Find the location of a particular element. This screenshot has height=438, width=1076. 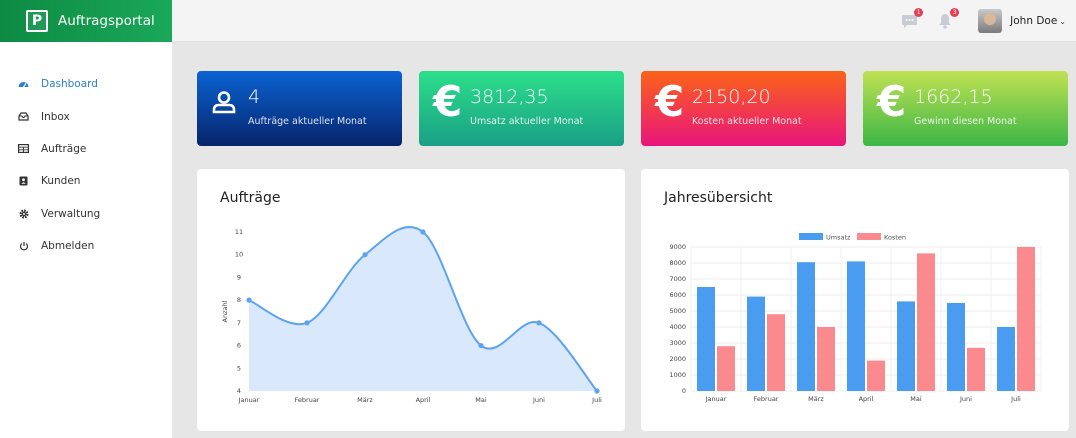

power-icon is located at coordinates (23, 246).